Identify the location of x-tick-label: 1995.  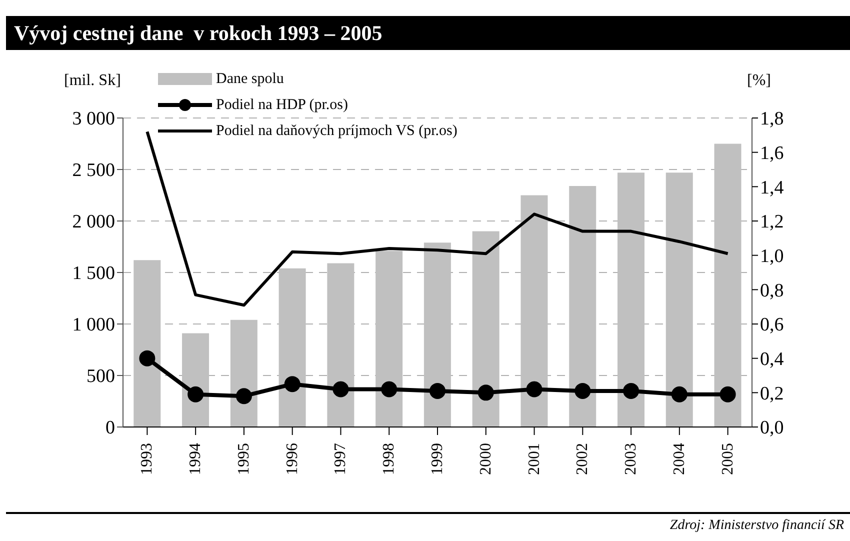
(243, 459).